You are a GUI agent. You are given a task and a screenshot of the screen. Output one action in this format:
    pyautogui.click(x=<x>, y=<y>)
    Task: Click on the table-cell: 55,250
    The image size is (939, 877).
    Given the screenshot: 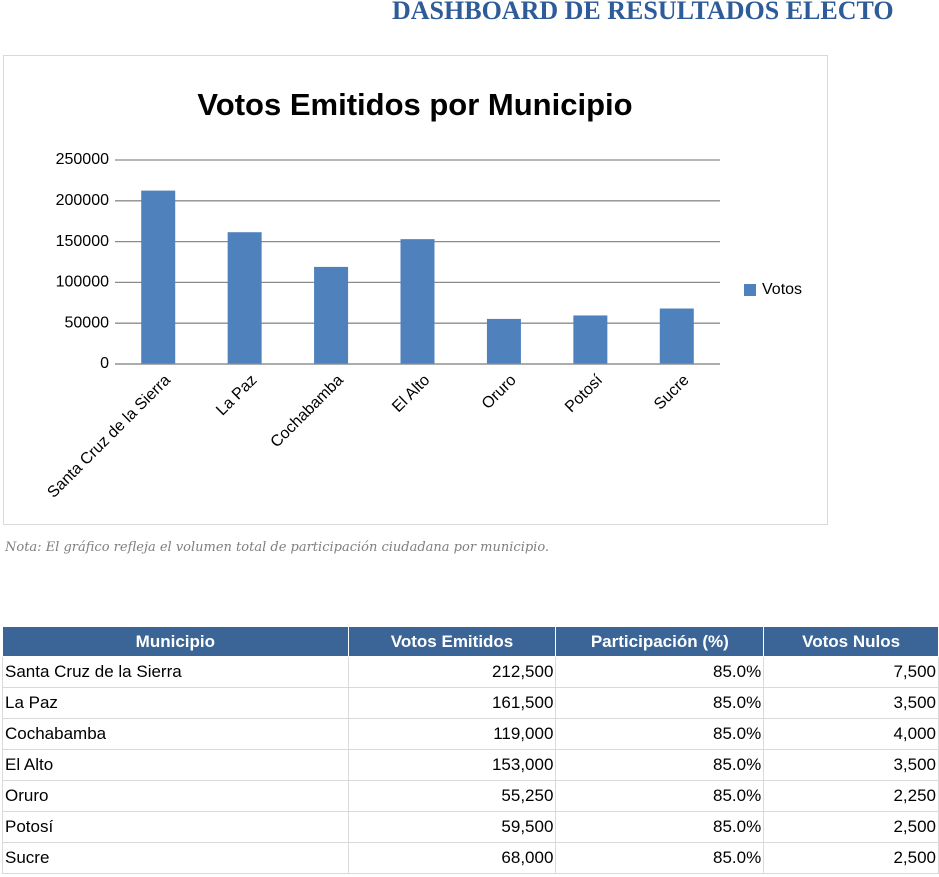 What is the action you would take?
    pyautogui.click(x=452, y=796)
    